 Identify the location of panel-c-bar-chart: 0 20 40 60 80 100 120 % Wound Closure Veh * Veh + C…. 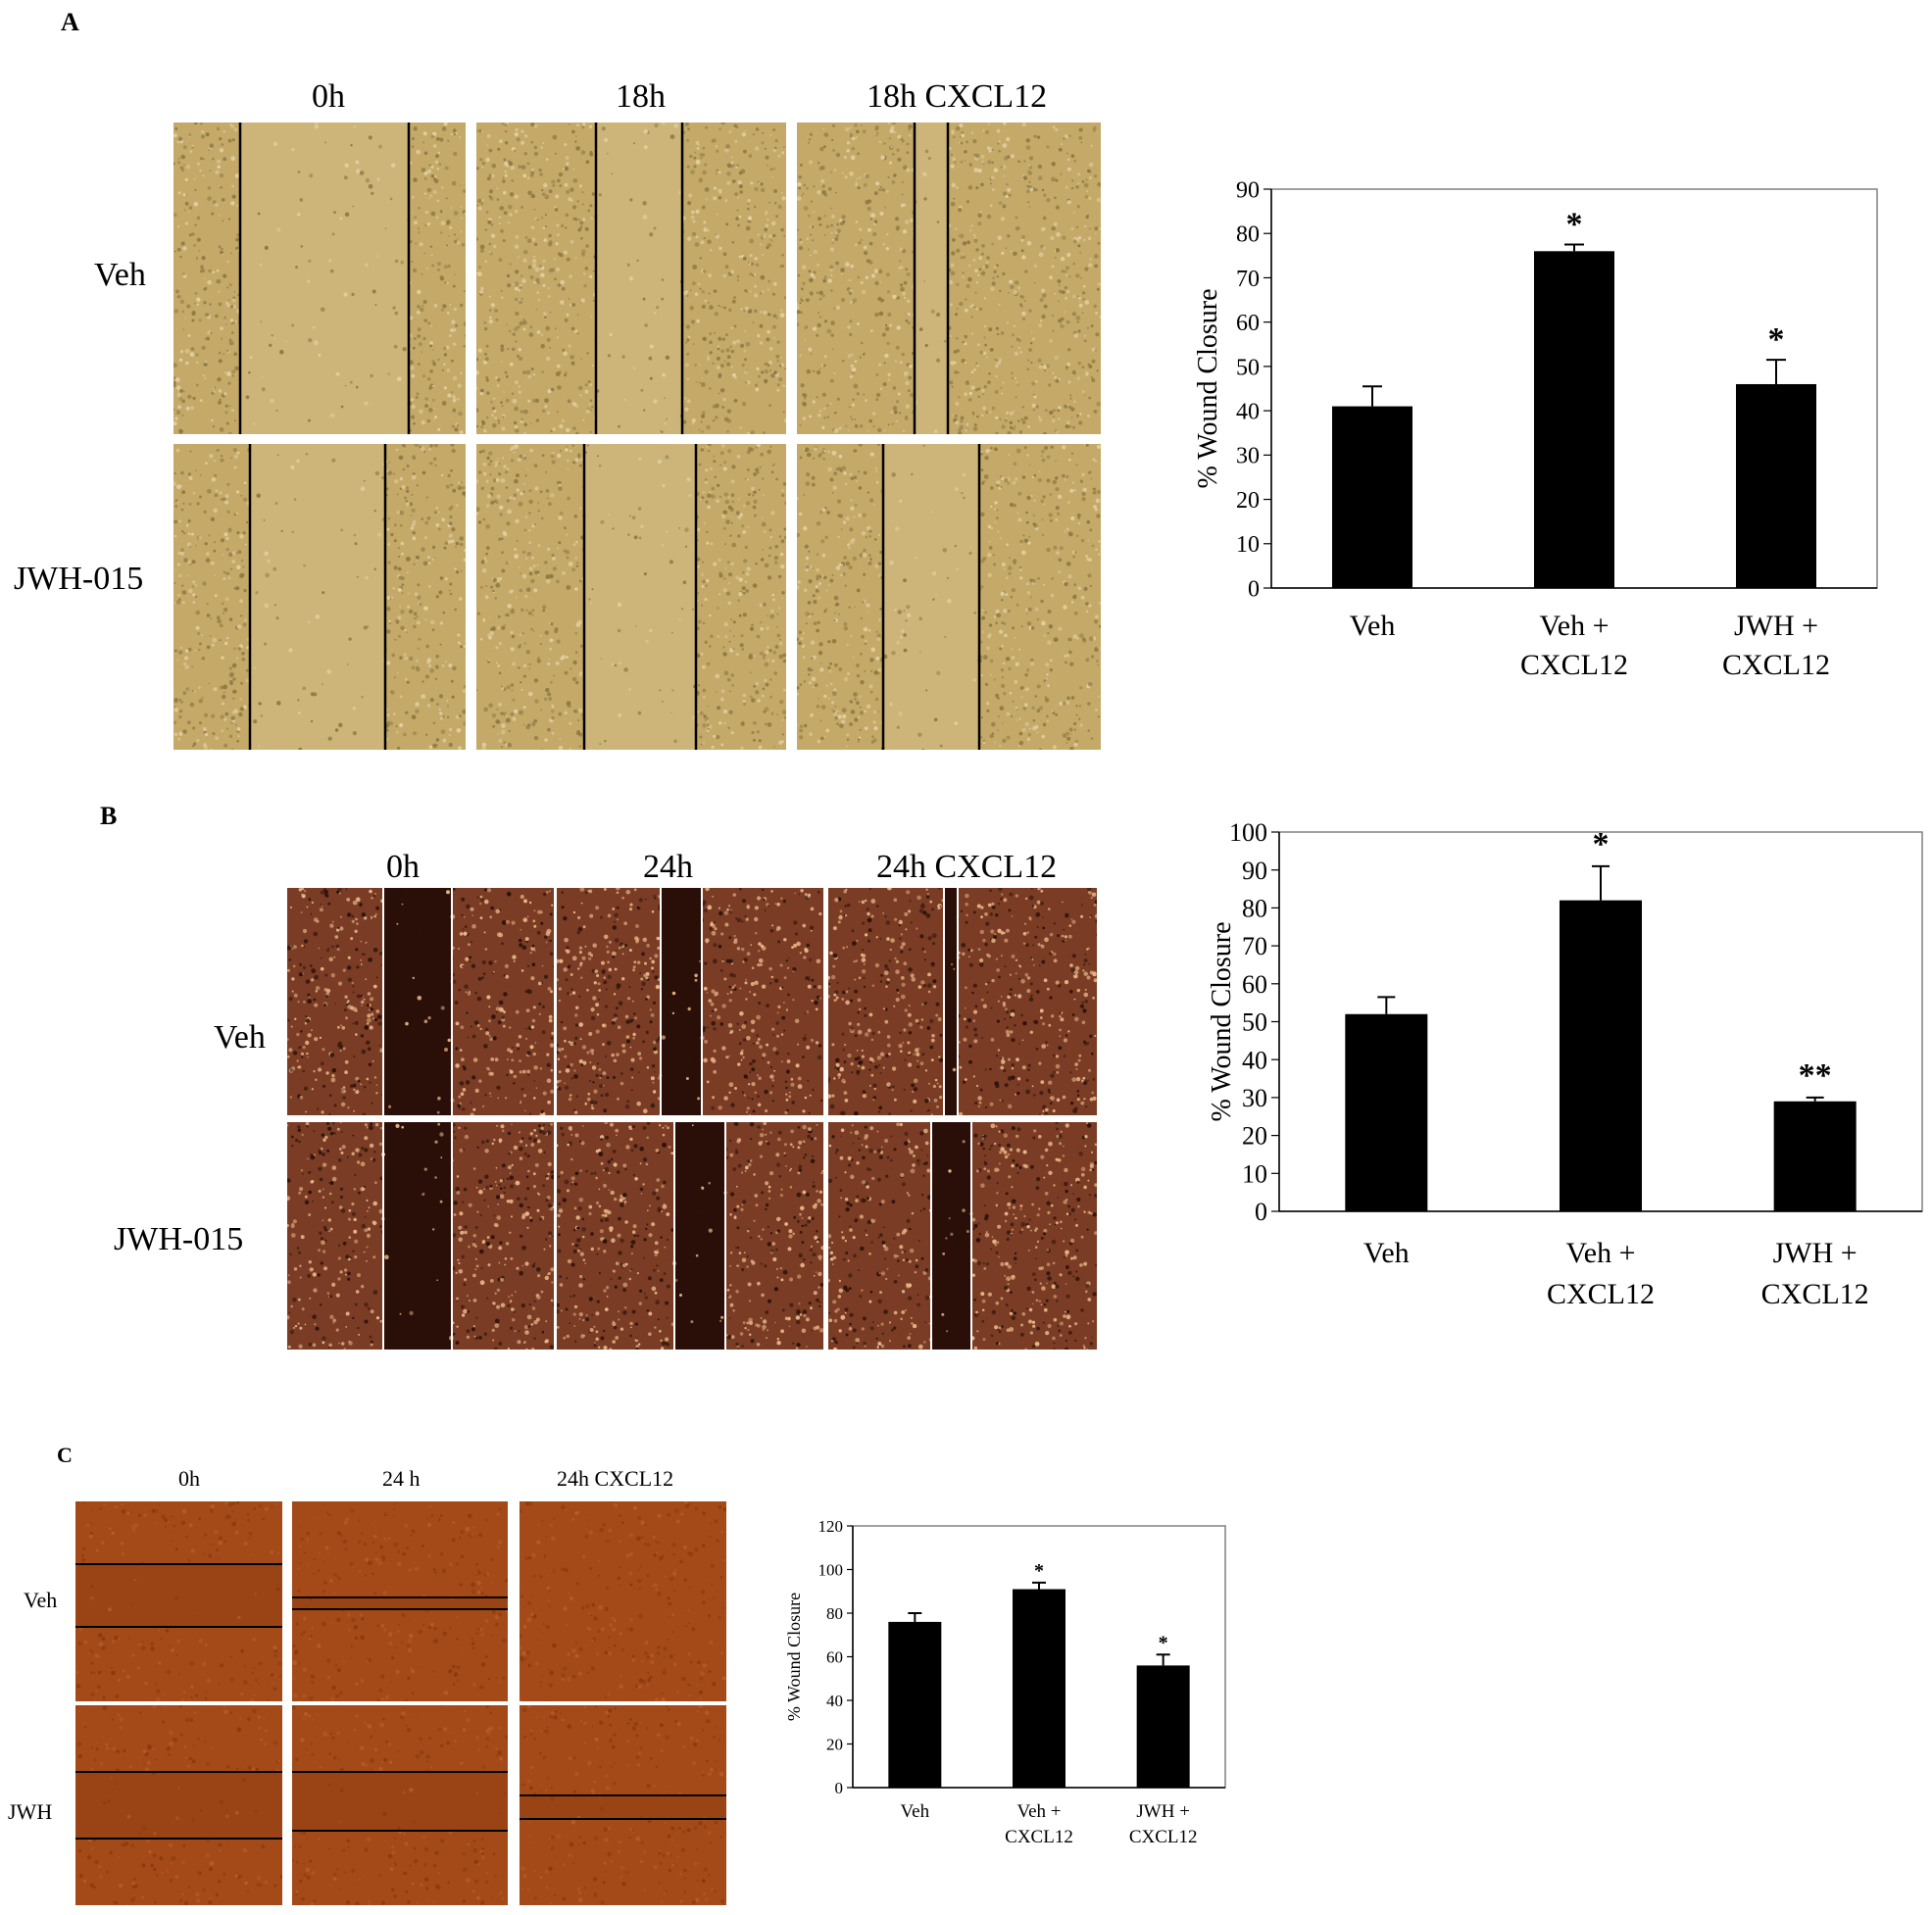
(1009, 1692).